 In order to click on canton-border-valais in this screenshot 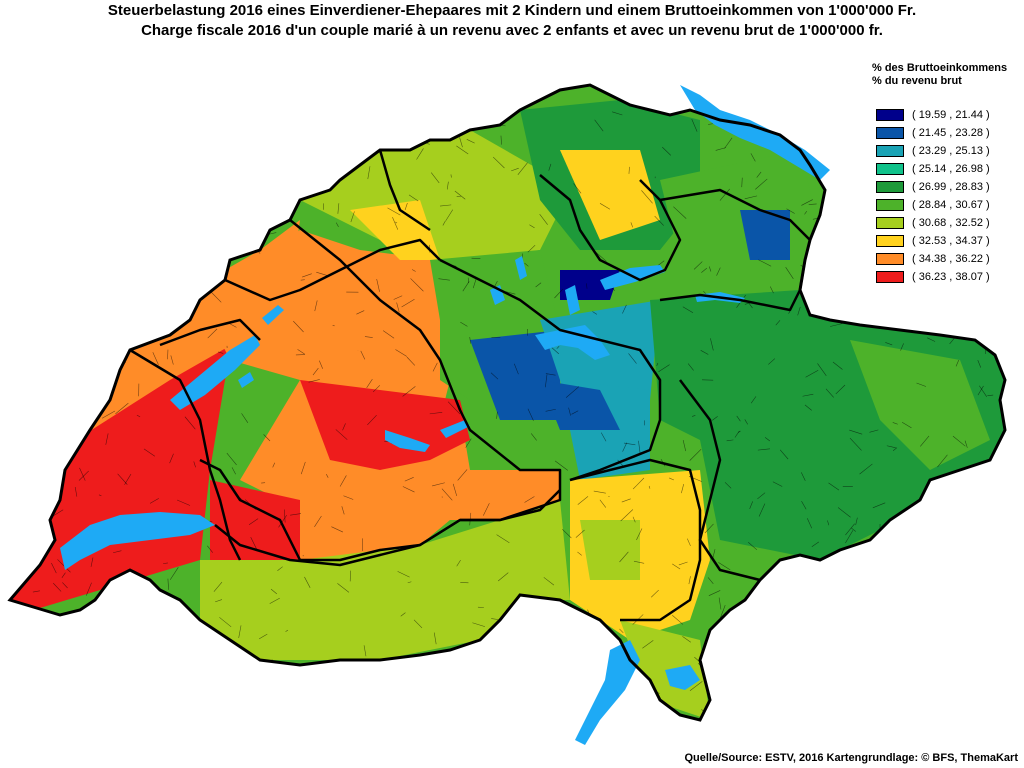, I will do `click(387, 528)`.